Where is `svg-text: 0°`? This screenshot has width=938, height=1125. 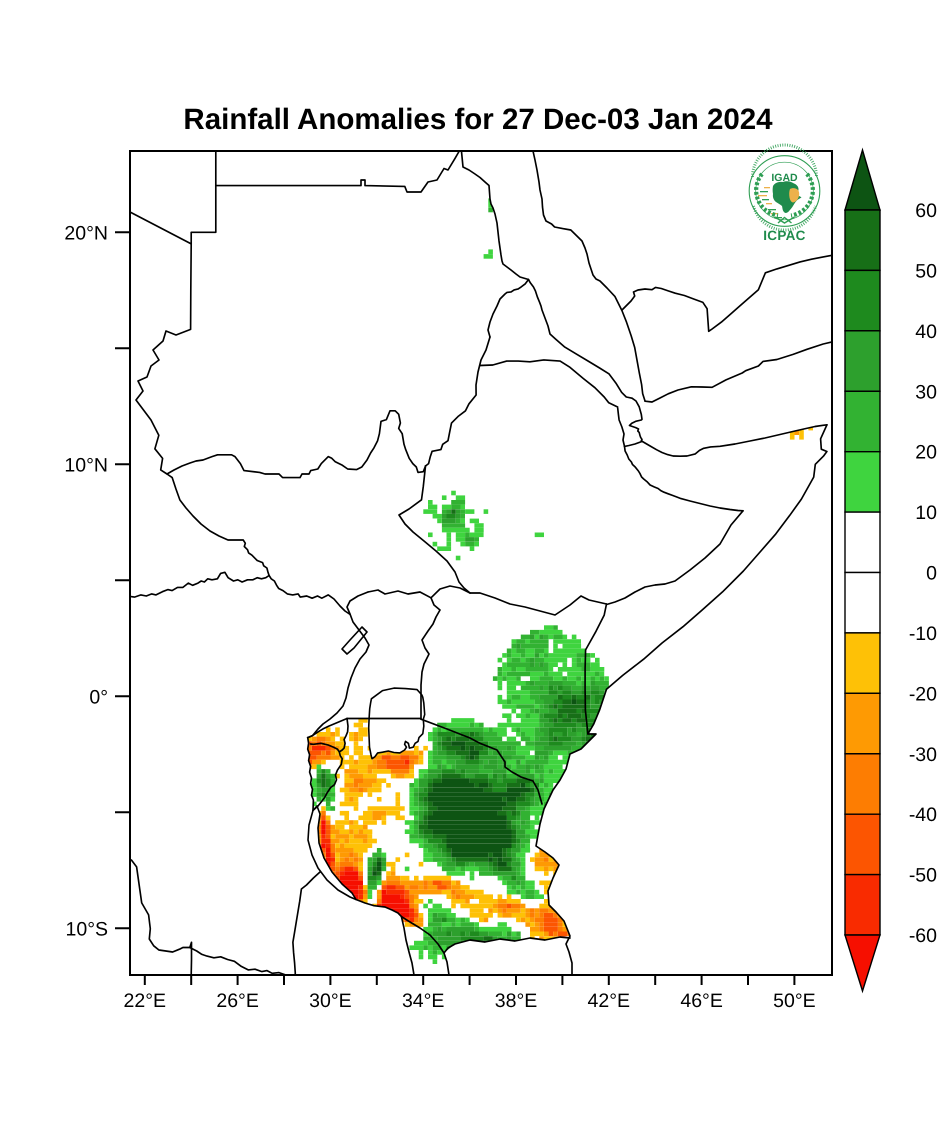
svg-text: 0° is located at coordinates (98, 697).